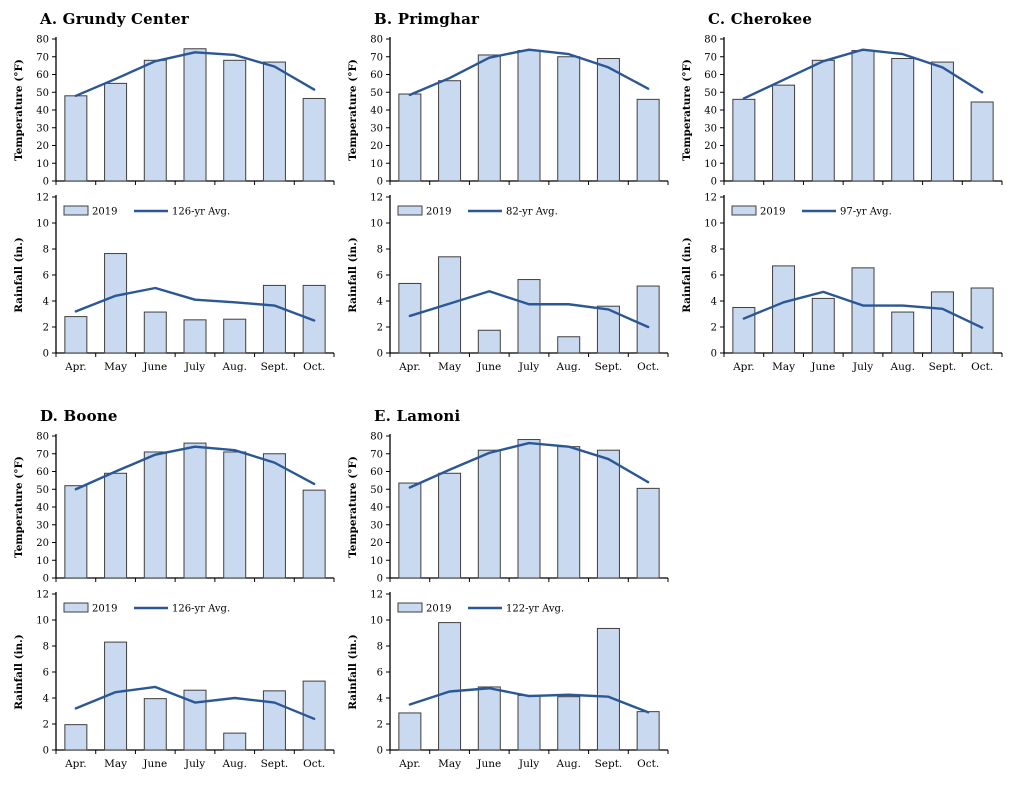 The image size is (1024, 792). Describe the element at coordinates (532, 212) in the screenshot. I see `svg-text: 82-yr Avg.` at that location.